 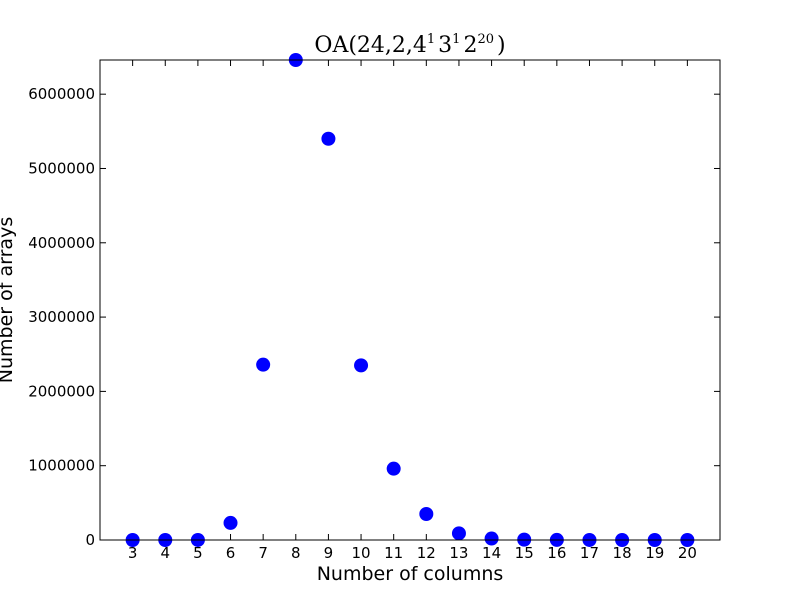 What do you see at coordinates (133, 553) in the screenshot?
I see `x-tick-label: 3` at bounding box center [133, 553].